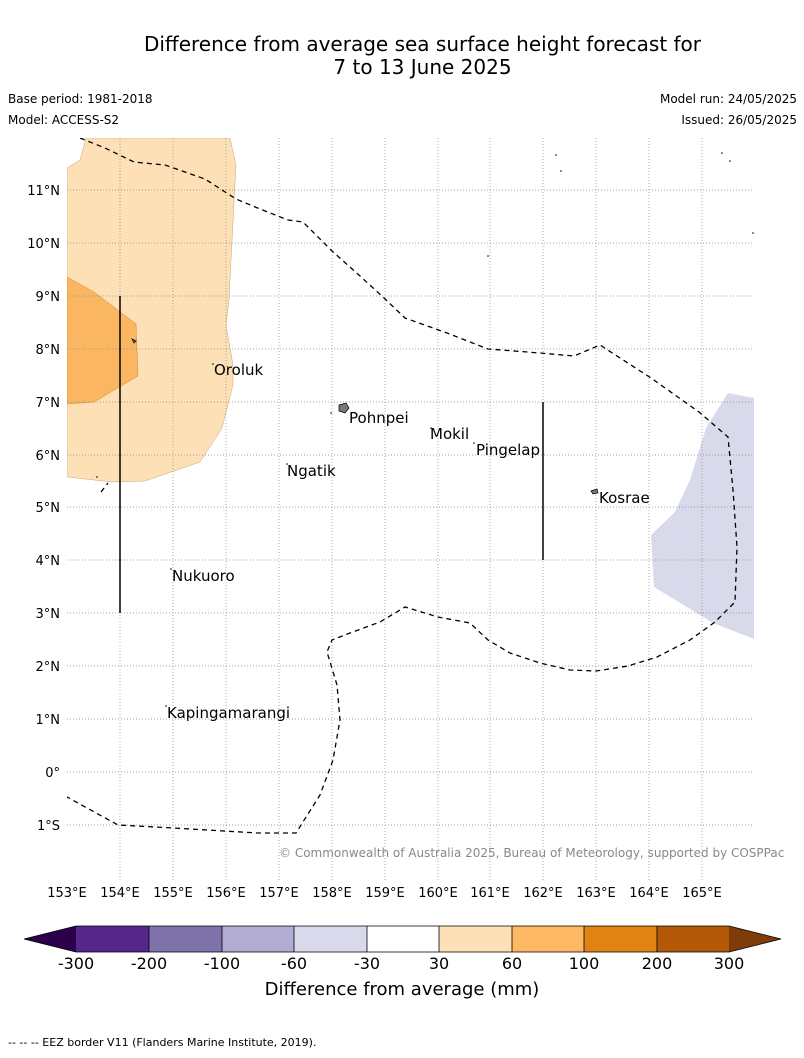  What do you see at coordinates (438, 893) in the screenshot?
I see `lon-label: 160°E` at bounding box center [438, 893].